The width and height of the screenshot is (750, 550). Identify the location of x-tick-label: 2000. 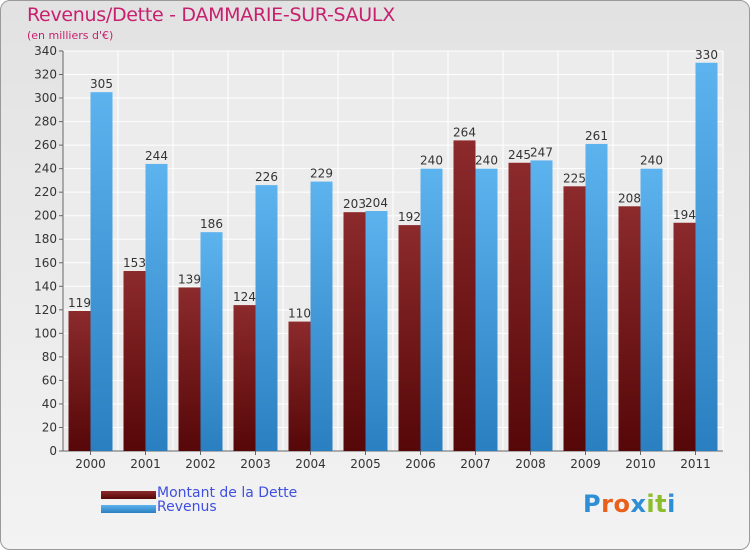
(90, 464).